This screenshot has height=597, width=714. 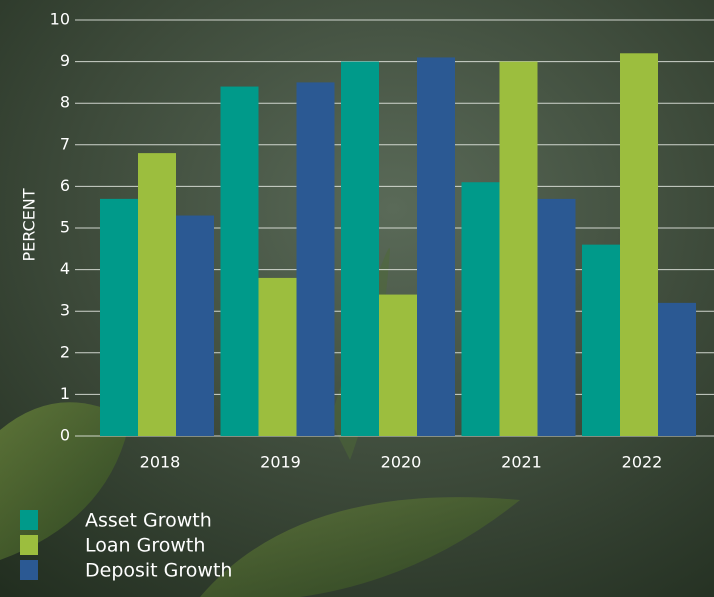 I want to click on y-tick-label: 9, so click(x=65, y=60).